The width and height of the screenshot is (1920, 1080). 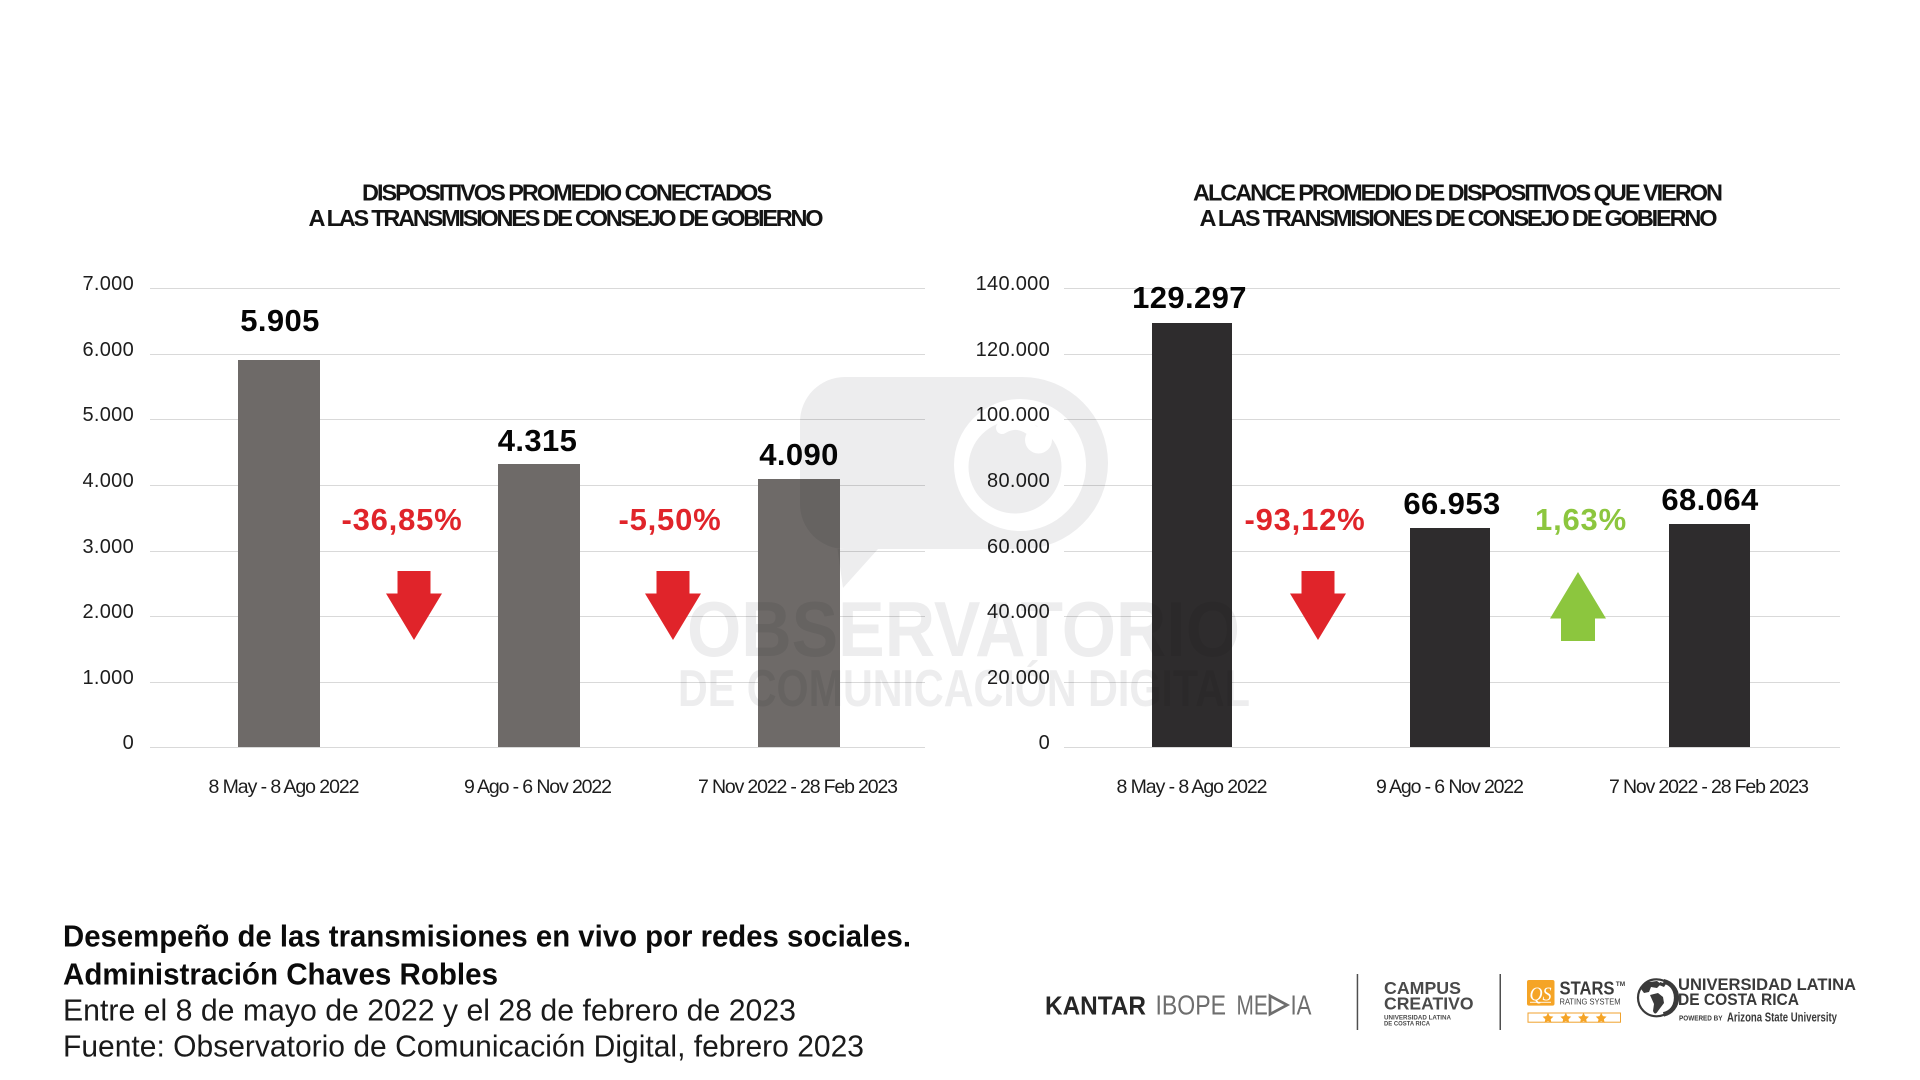 What do you see at coordinates (1422, 988) in the screenshot?
I see `svg-text: CAMPUS` at bounding box center [1422, 988].